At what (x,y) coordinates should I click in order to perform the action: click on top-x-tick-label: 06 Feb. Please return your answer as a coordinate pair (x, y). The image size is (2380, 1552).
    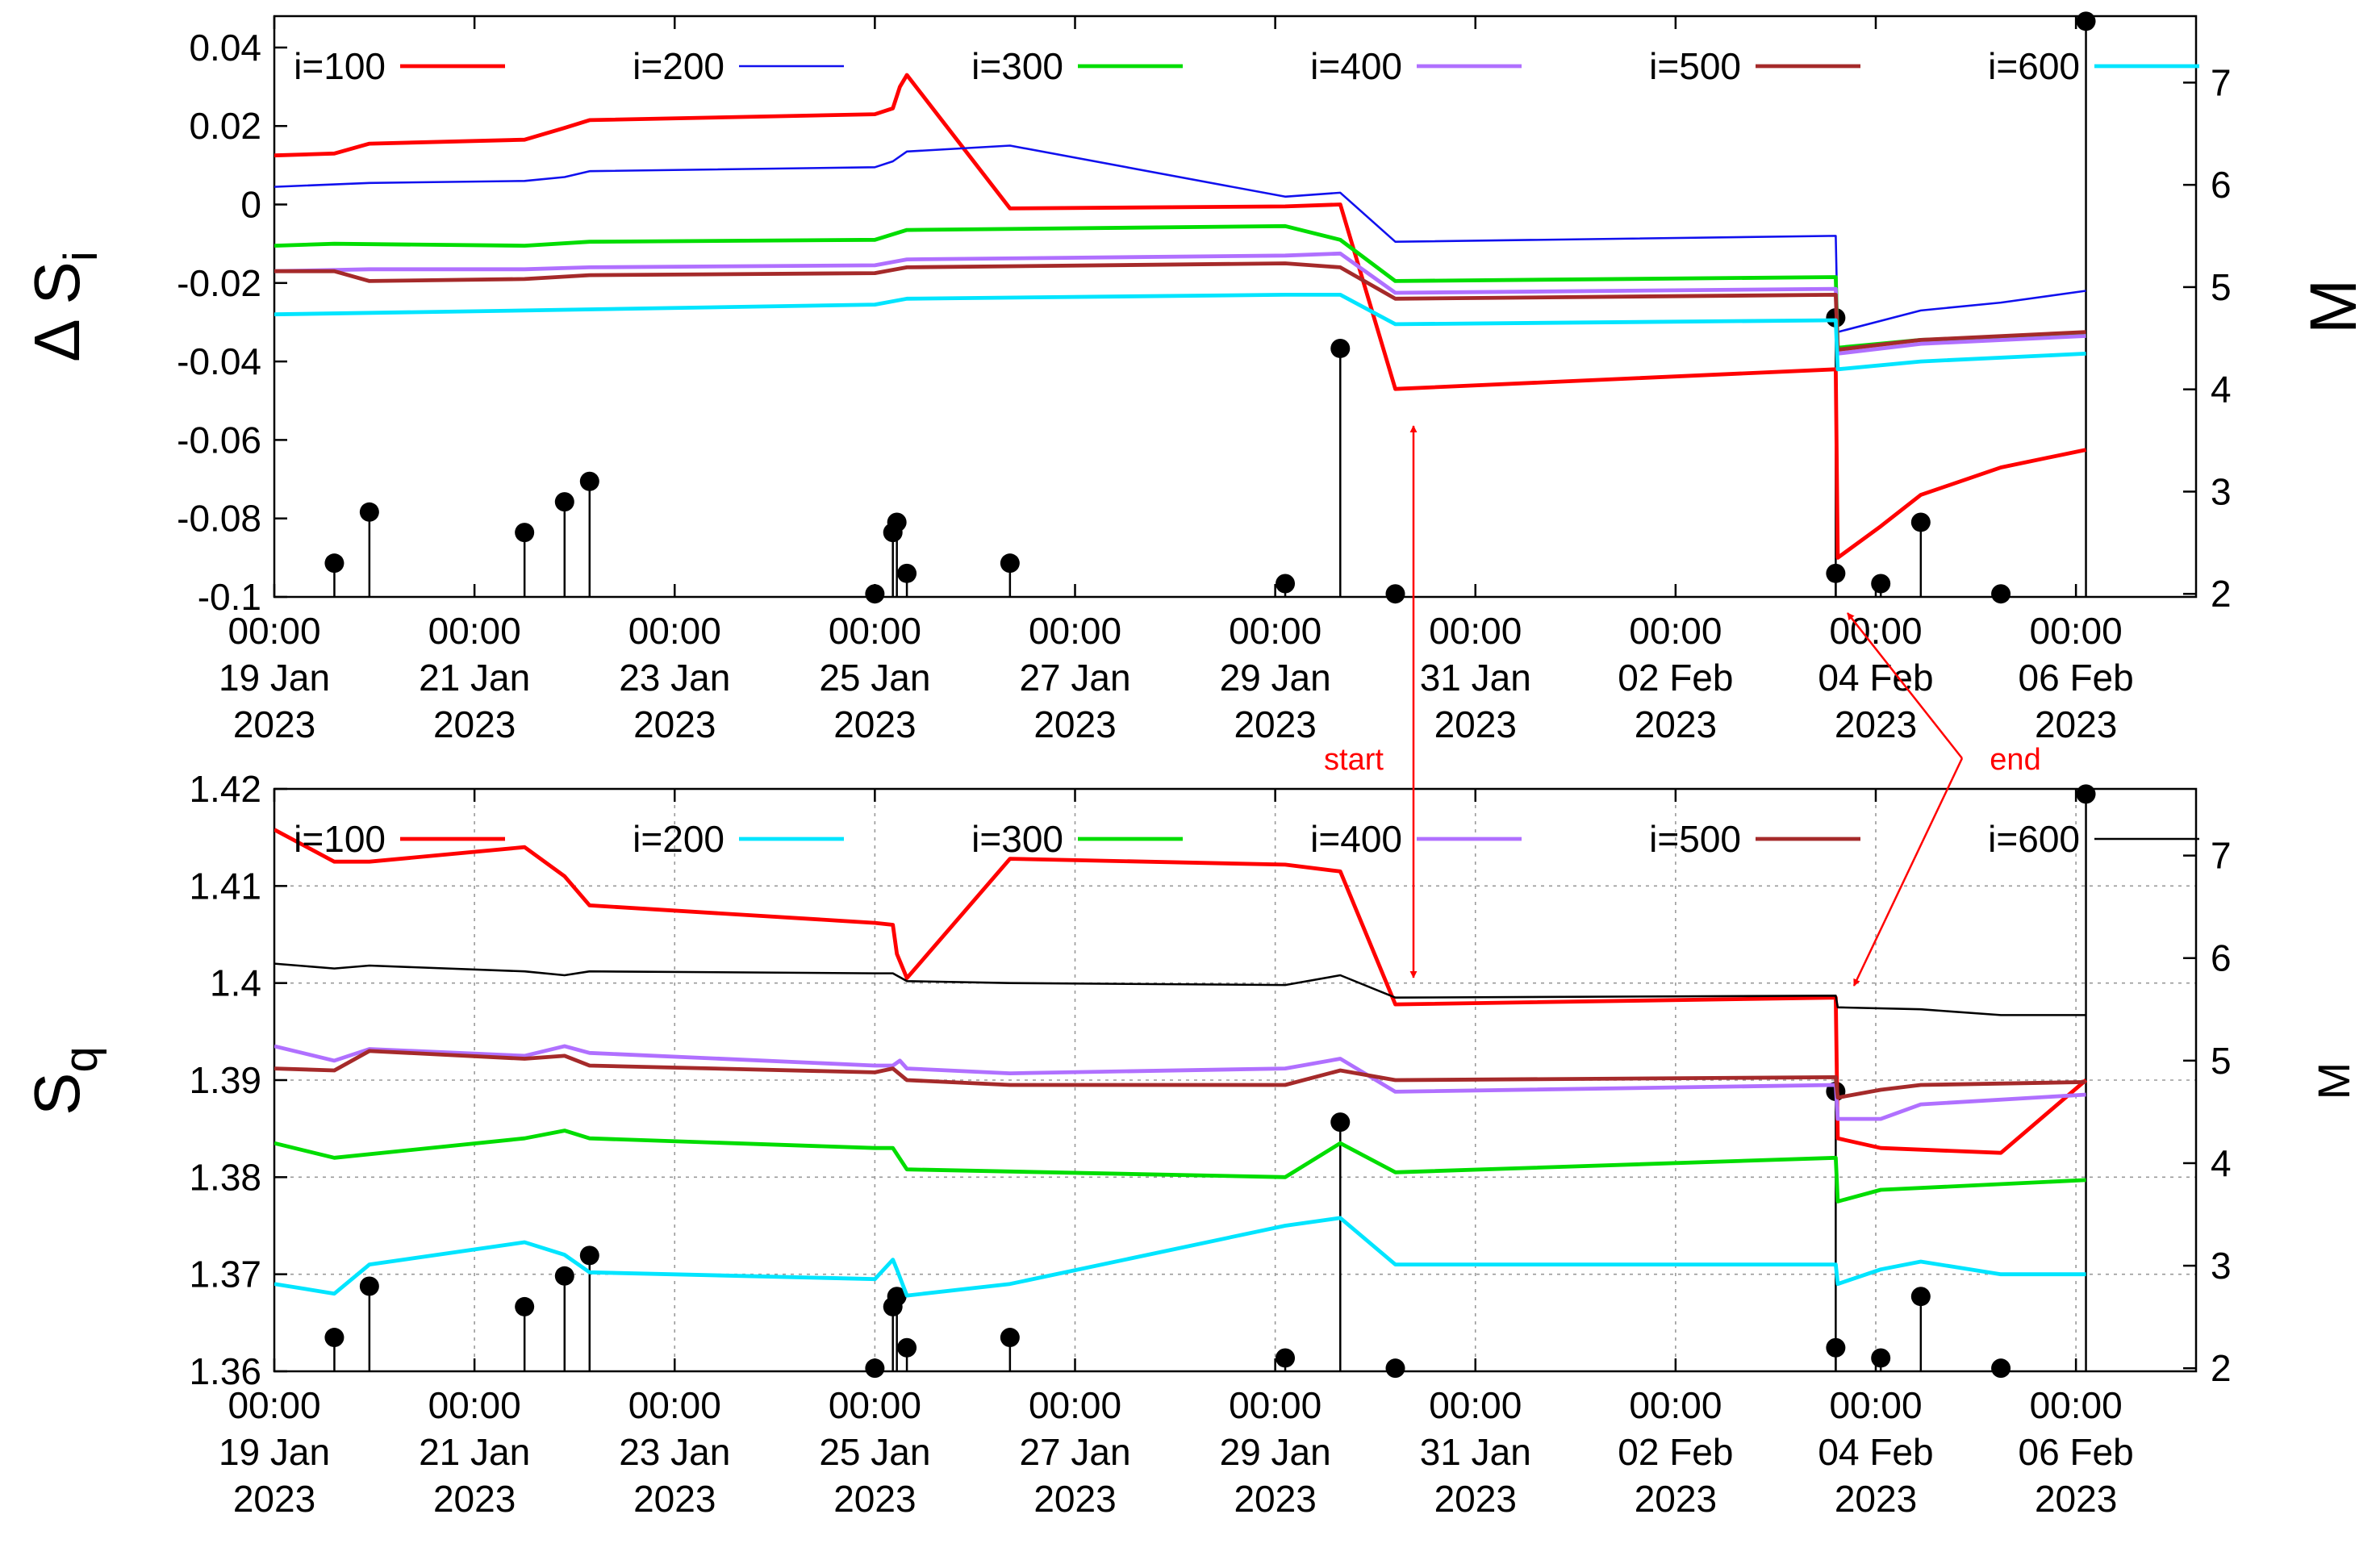
    Looking at the image, I should click on (2076, 678).